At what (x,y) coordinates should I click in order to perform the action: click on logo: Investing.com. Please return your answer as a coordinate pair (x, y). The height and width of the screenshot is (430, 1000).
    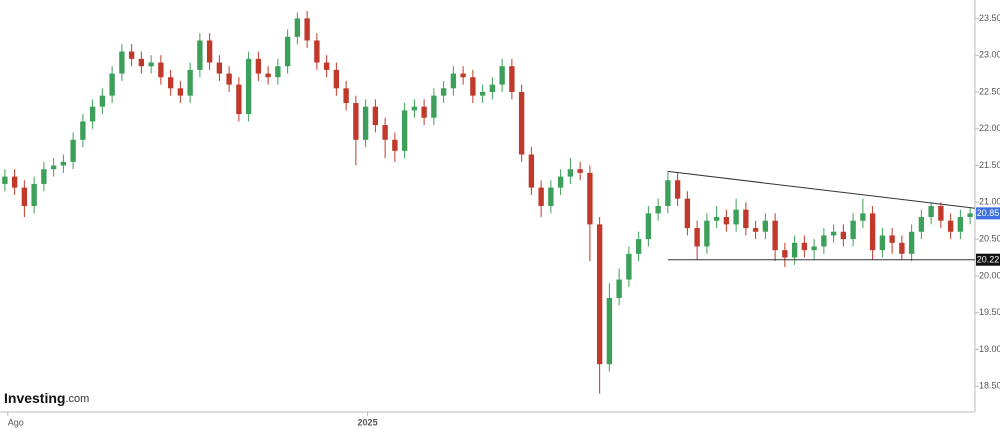
    Looking at the image, I should click on (46, 398).